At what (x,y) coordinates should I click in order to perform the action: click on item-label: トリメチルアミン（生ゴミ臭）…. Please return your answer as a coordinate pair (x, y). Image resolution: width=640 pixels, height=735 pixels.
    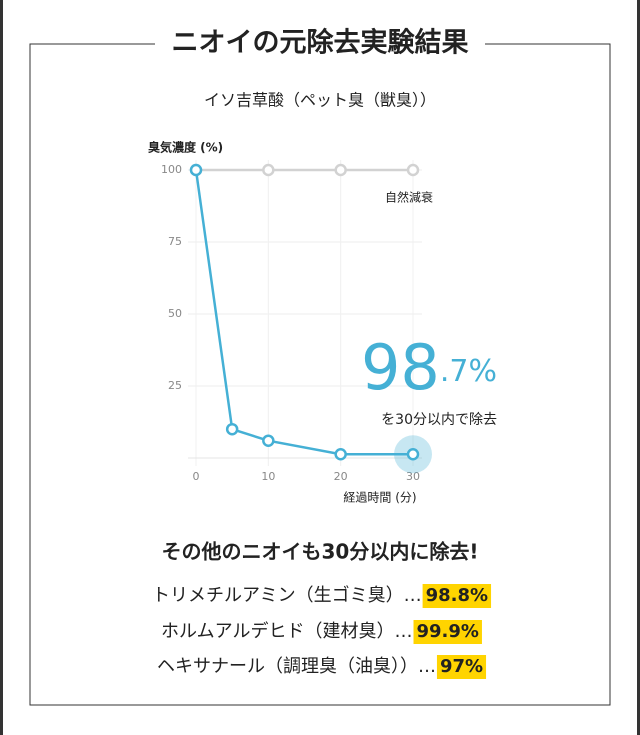
    Looking at the image, I should click on (287, 595).